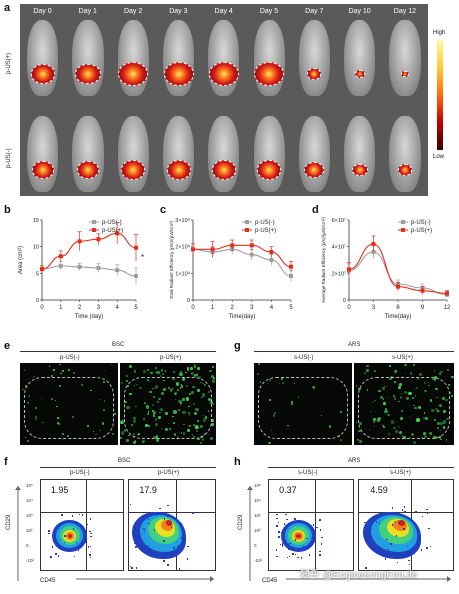 This screenshot has height=594, width=459. Describe the element at coordinates (213, 308) in the screenshot. I see `x-tick-label: 1` at that location.